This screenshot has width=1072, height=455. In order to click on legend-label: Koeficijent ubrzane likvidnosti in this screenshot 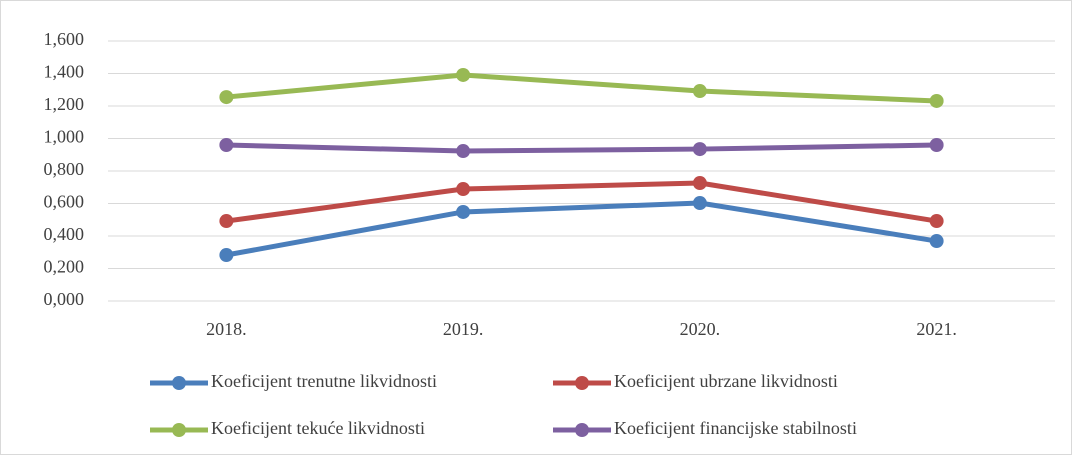, I will do `click(726, 381)`.